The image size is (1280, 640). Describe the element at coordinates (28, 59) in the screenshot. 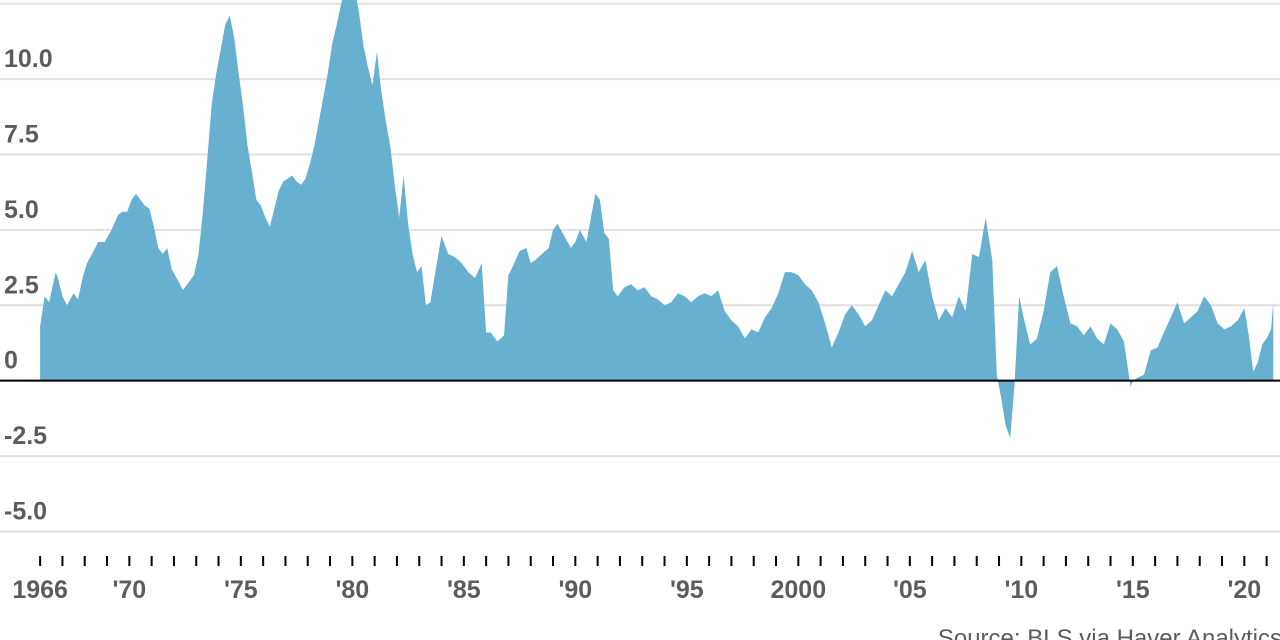

I see `y-tick-label: 10.0` at that location.